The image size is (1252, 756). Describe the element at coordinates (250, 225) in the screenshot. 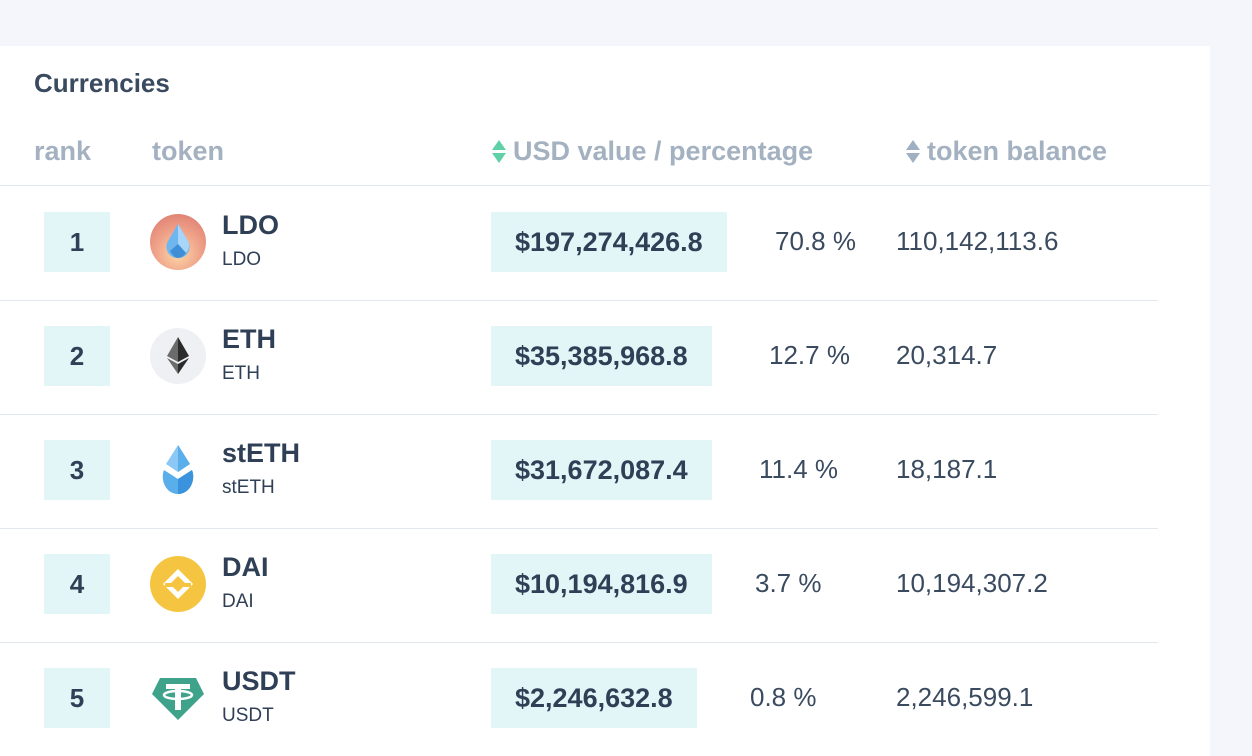

I see `token-symbol: LDO` at that location.